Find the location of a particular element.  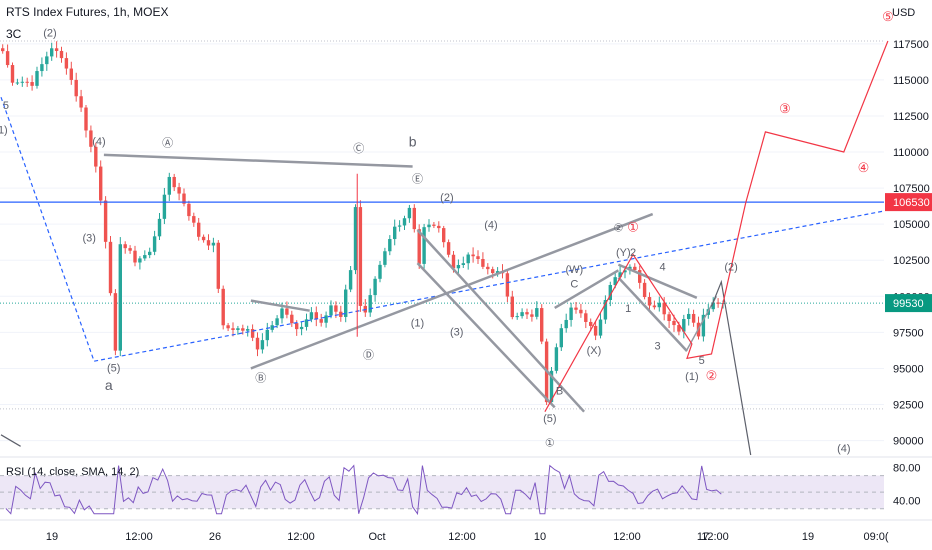

wave-label: 3 is located at coordinates (658, 347).